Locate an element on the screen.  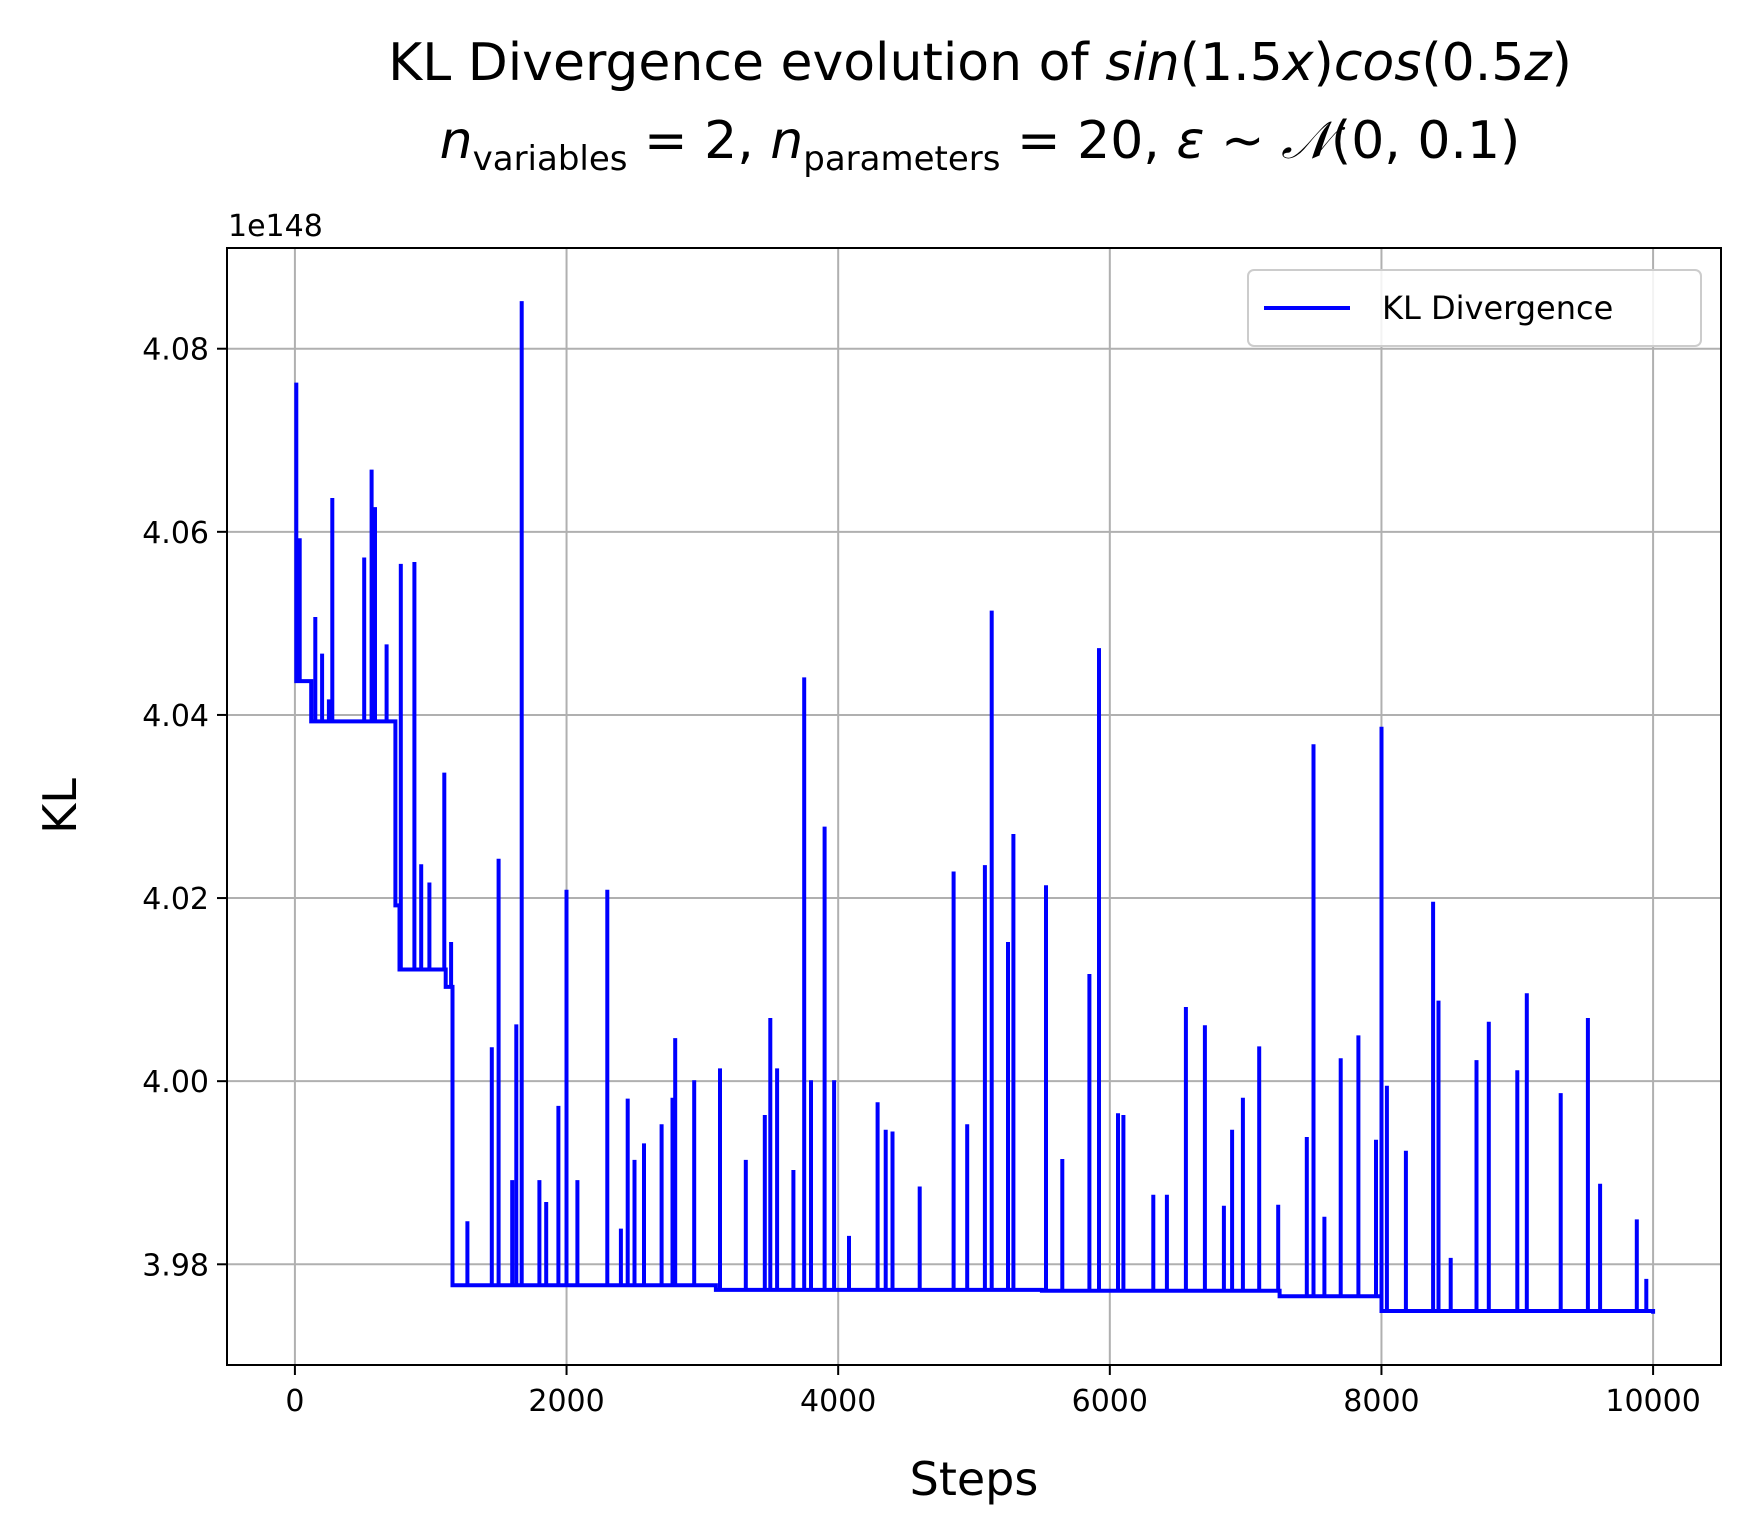
legend-box is located at coordinates (1474, 308).